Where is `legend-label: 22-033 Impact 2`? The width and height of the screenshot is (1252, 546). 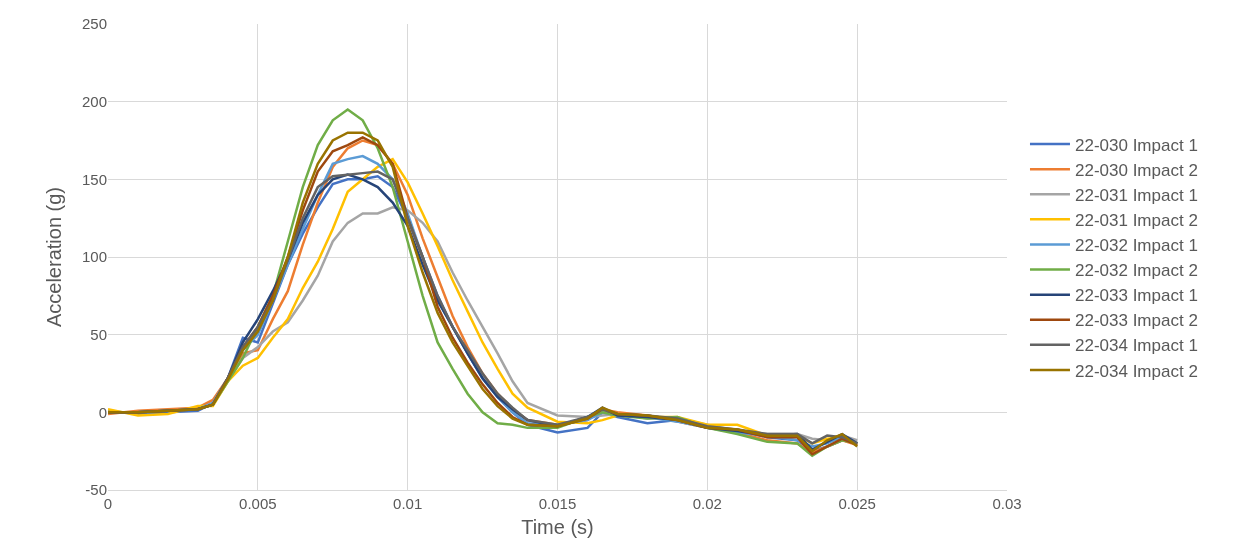
legend-label: 22-033 Impact 2 is located at coordinates (1136, 321).